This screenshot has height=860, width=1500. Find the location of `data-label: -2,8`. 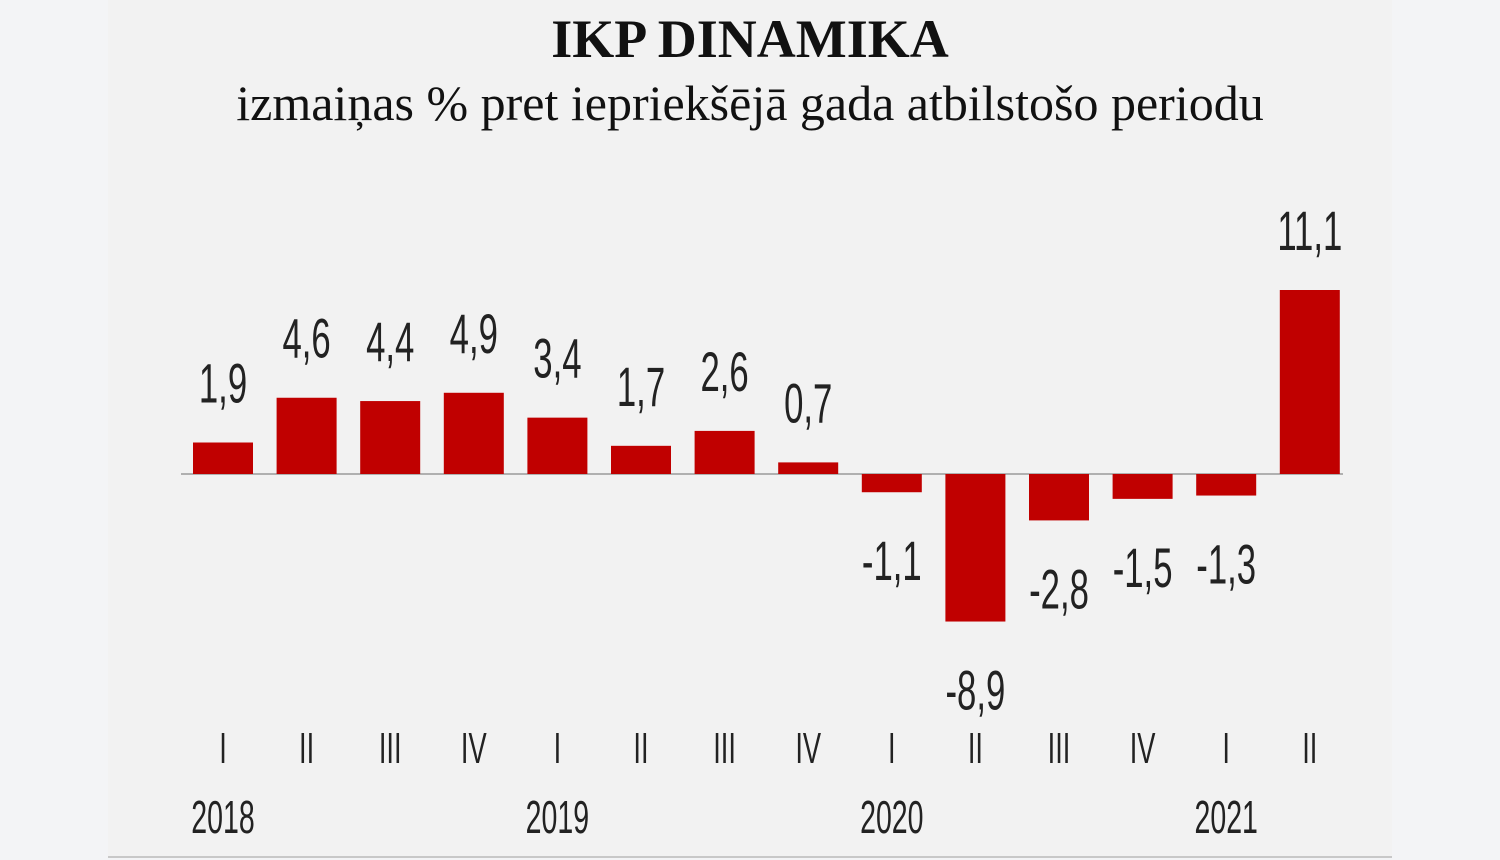

data-label: -2,8 is located at coordinates (1059, 589).